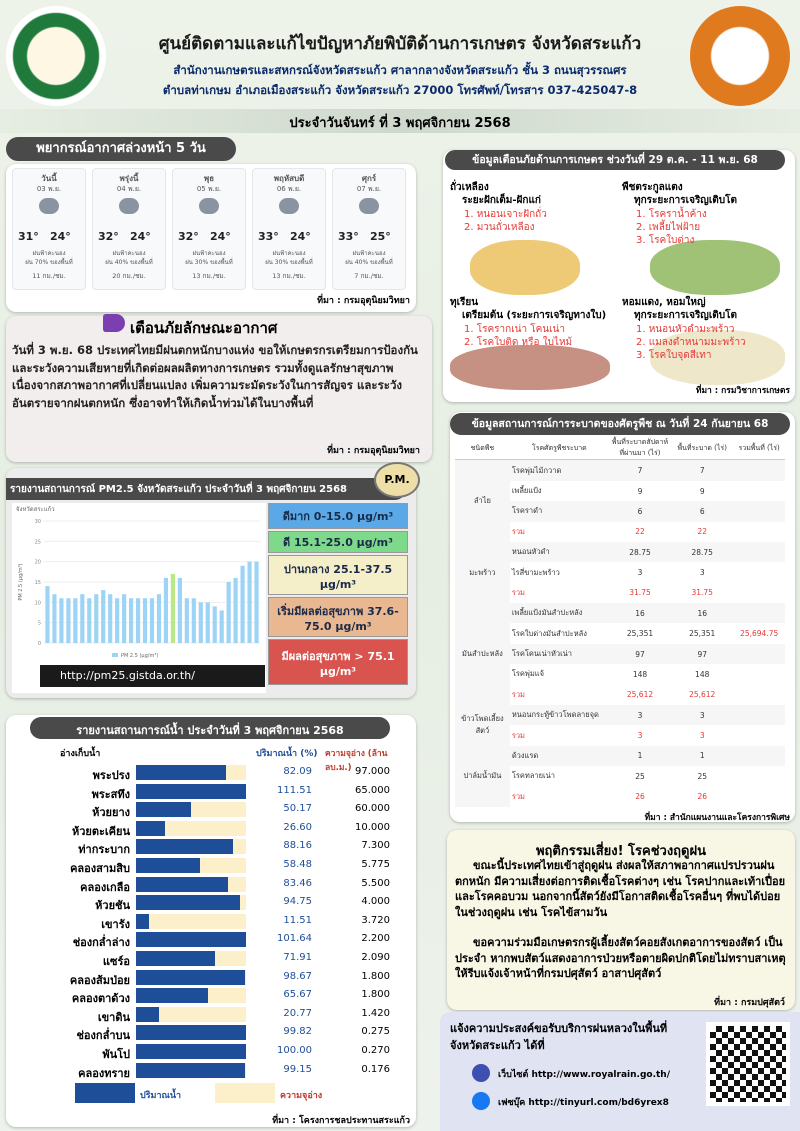 This screenshot has width=800, height=1131. Describe the element at coordinates (685, 200) in the screenshot. I see `crop-stage: ทุกระยะการเจริญเติบโต` at that location.